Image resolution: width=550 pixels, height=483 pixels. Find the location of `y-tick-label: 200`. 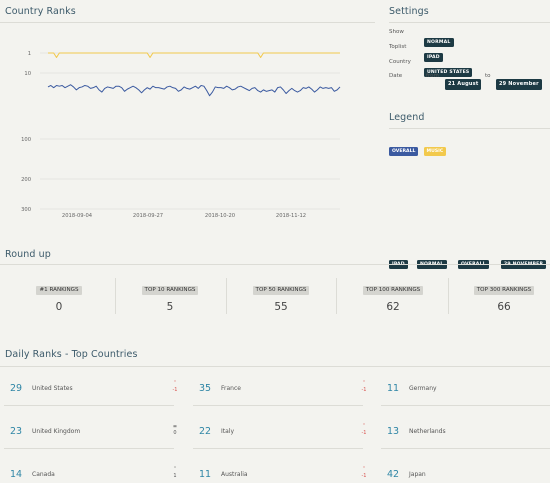

y-tick-label: 200 is located at coordinates (26, 180).